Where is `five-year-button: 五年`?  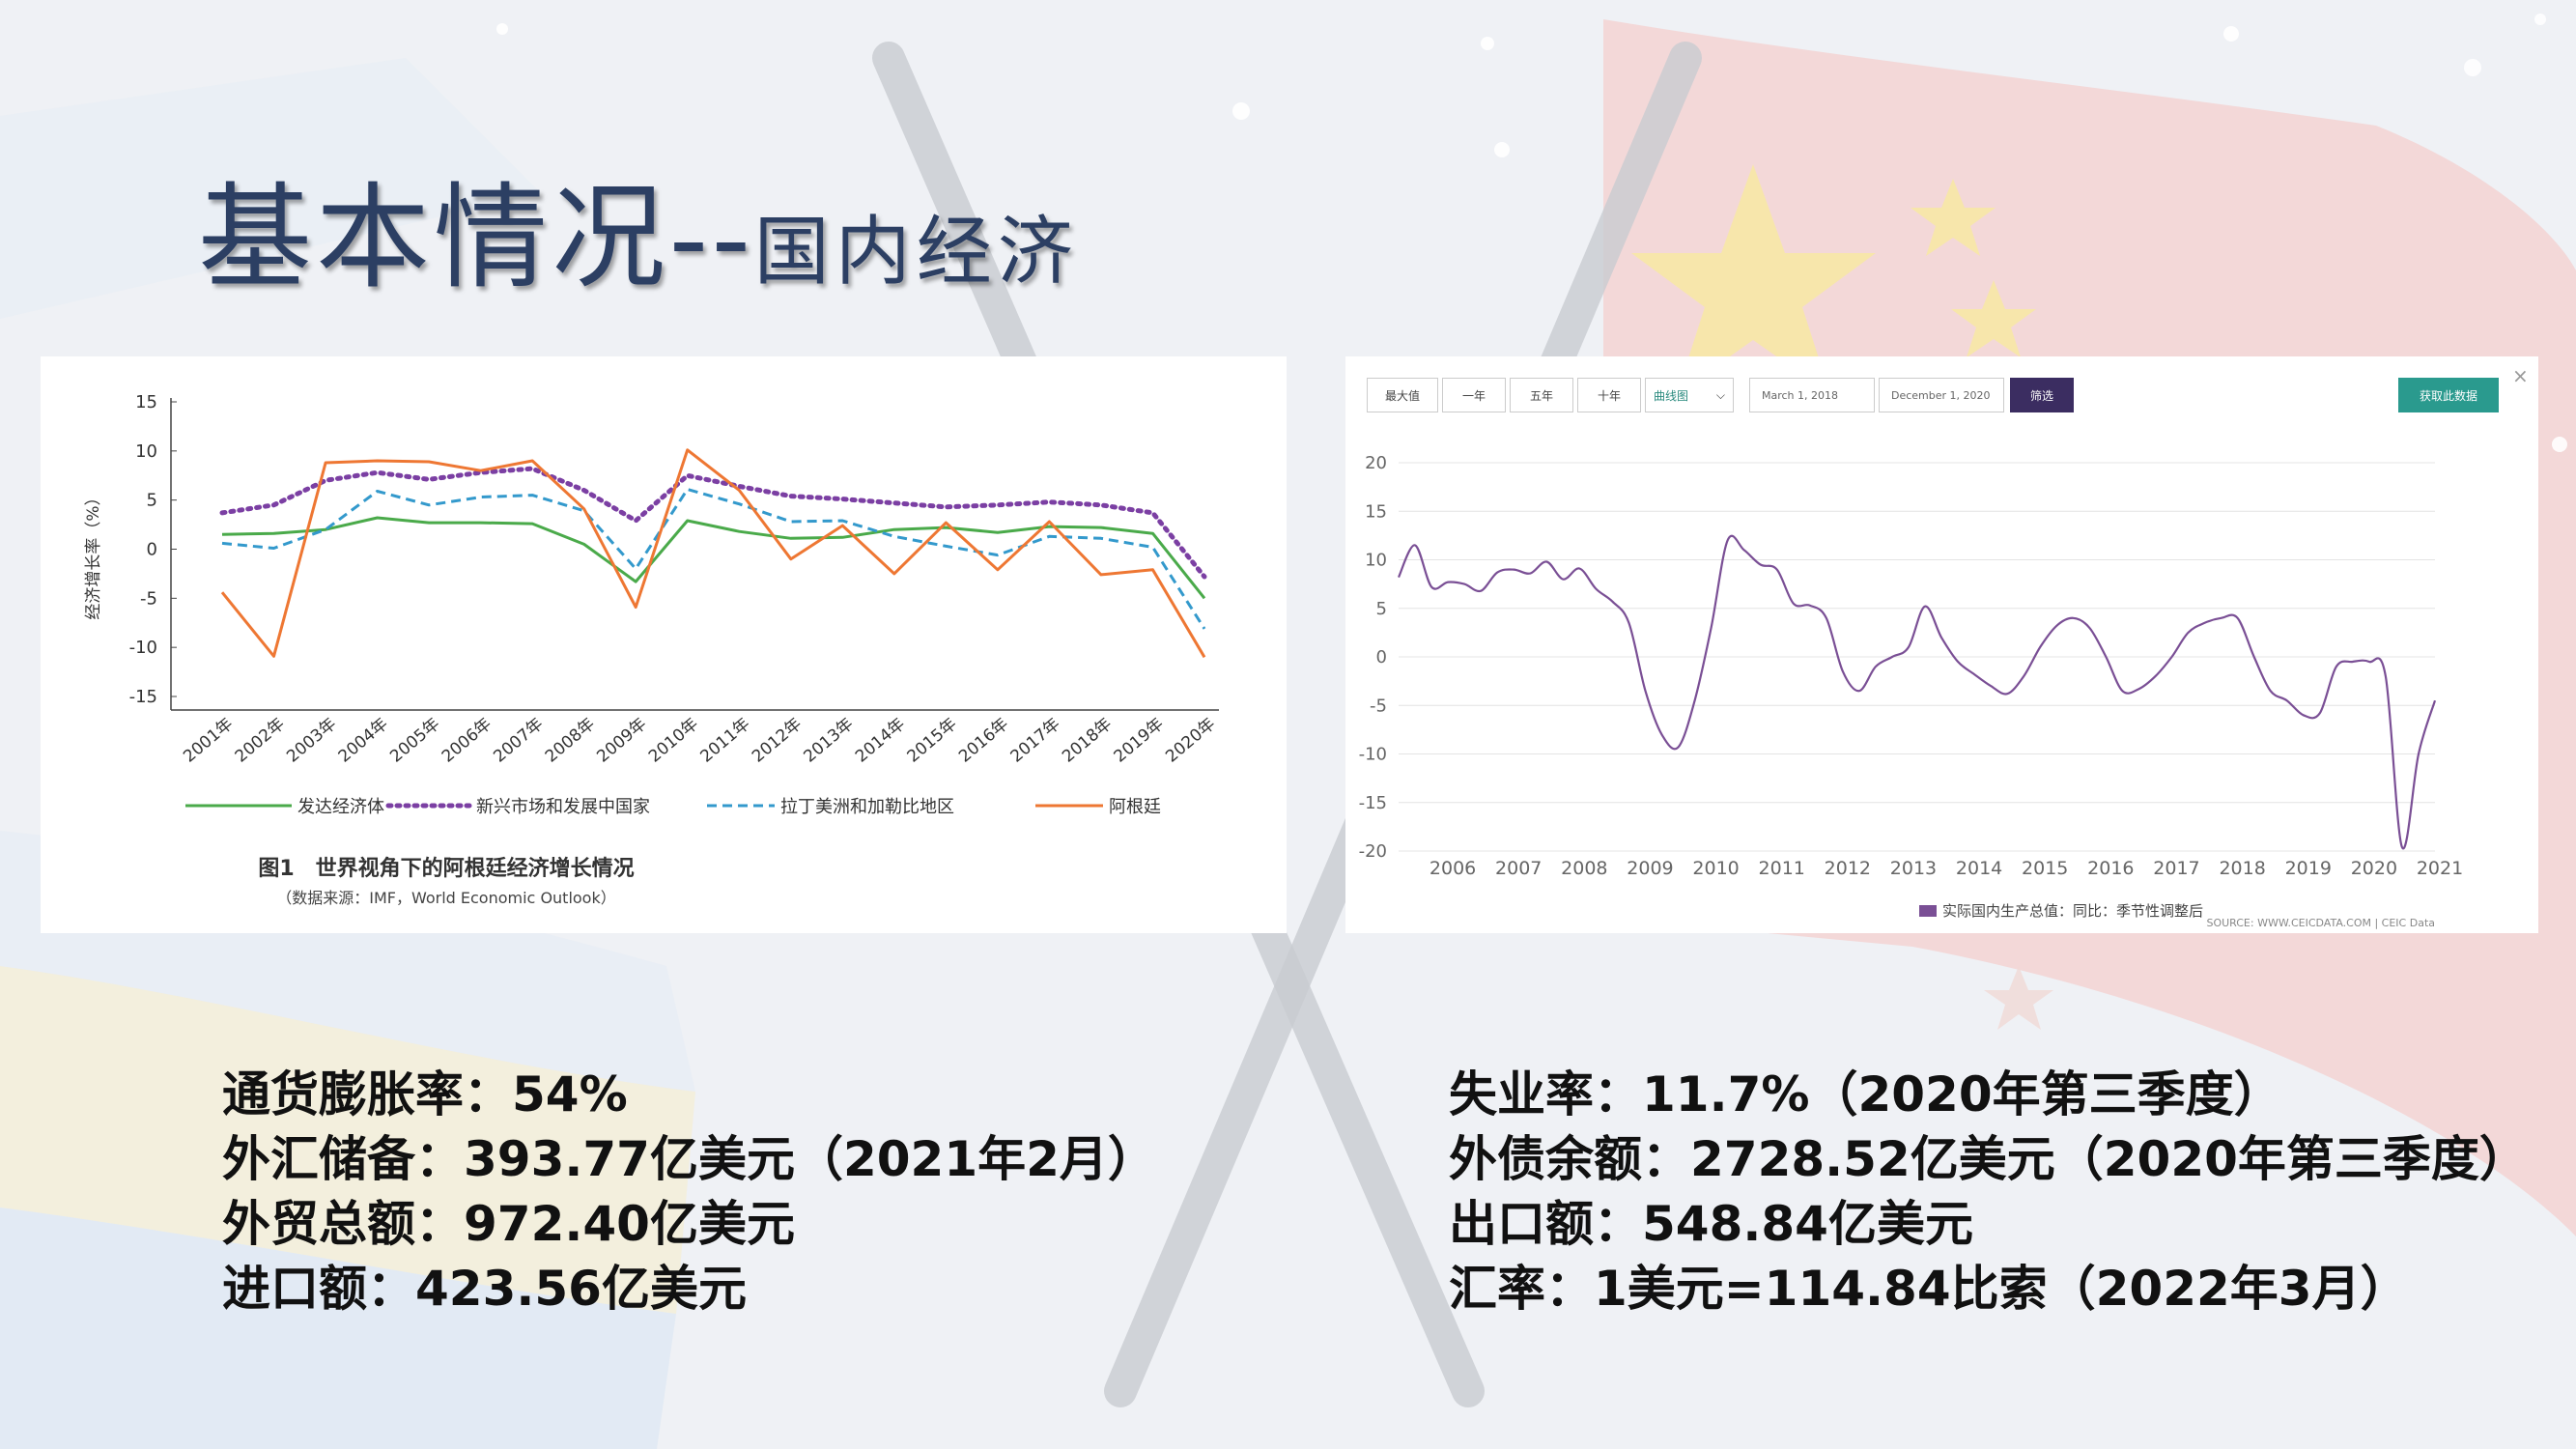
five-year-button: 五年 is located at coordinates (1541, 395).